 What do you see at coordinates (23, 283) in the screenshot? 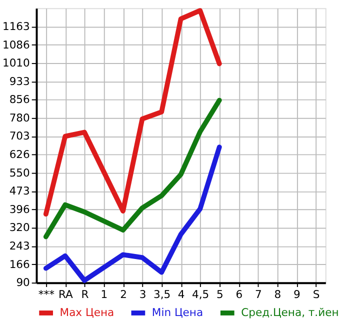
I see `y-tick-label: 90` at bounding box center [23, 283].